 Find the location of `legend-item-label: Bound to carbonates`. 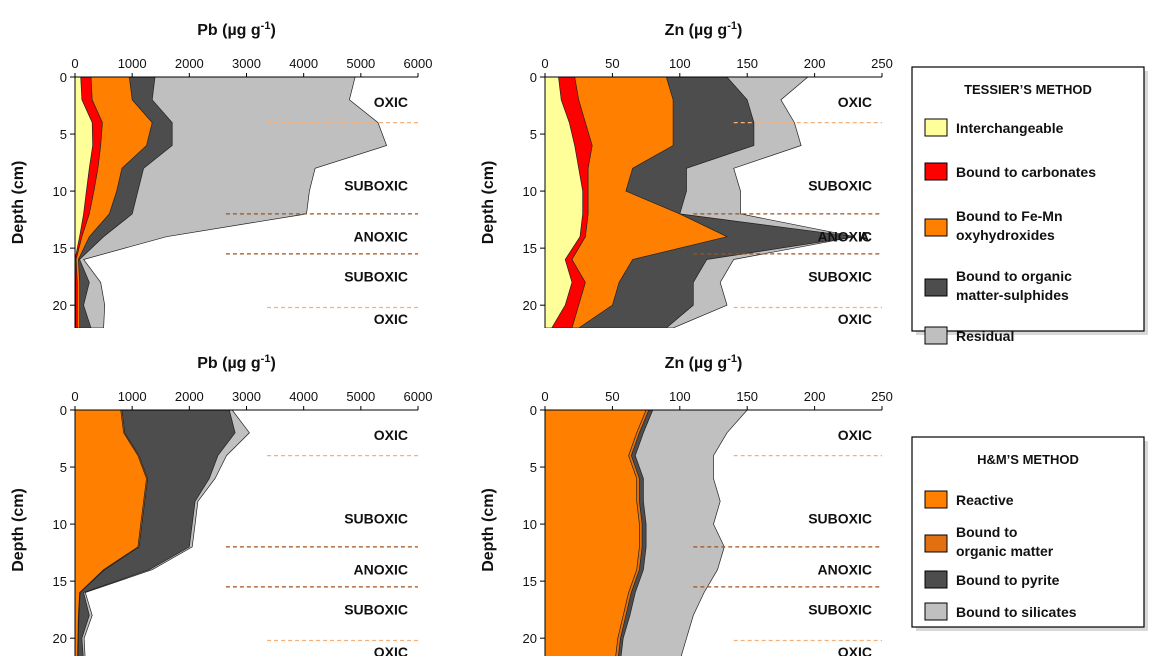

legend-item-label: Bound to carbonates is located at coordinates (1026, 172).